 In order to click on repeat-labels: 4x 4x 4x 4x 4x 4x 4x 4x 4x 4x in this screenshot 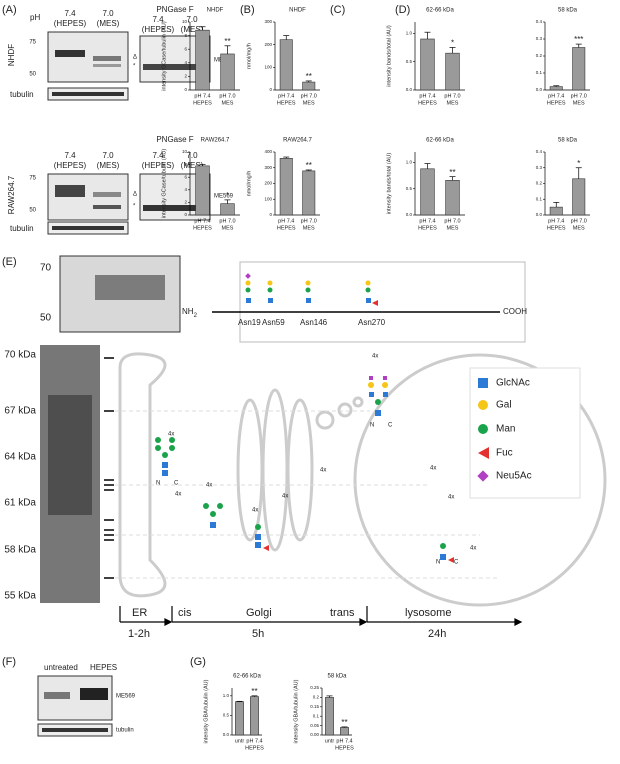, I will do `click(322, 453)`.